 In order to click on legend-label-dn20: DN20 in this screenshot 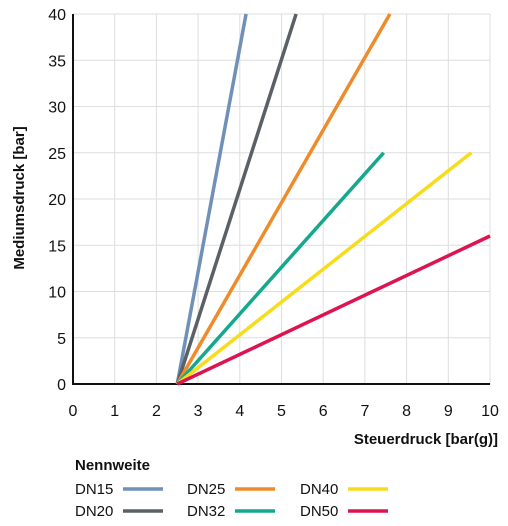, I will do `click(94, 511)`.